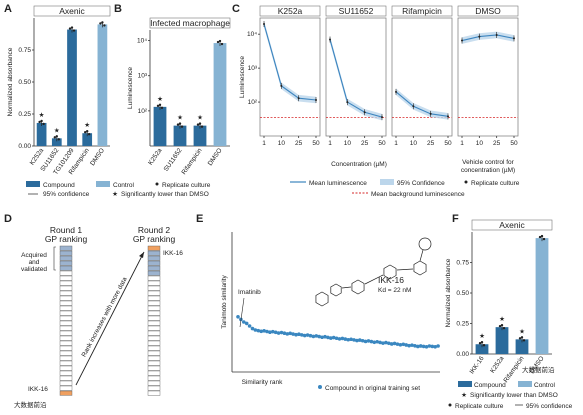 This screenshot has width=583, height=415. I want to click on panel-title: Axenic, so click(512, 225).